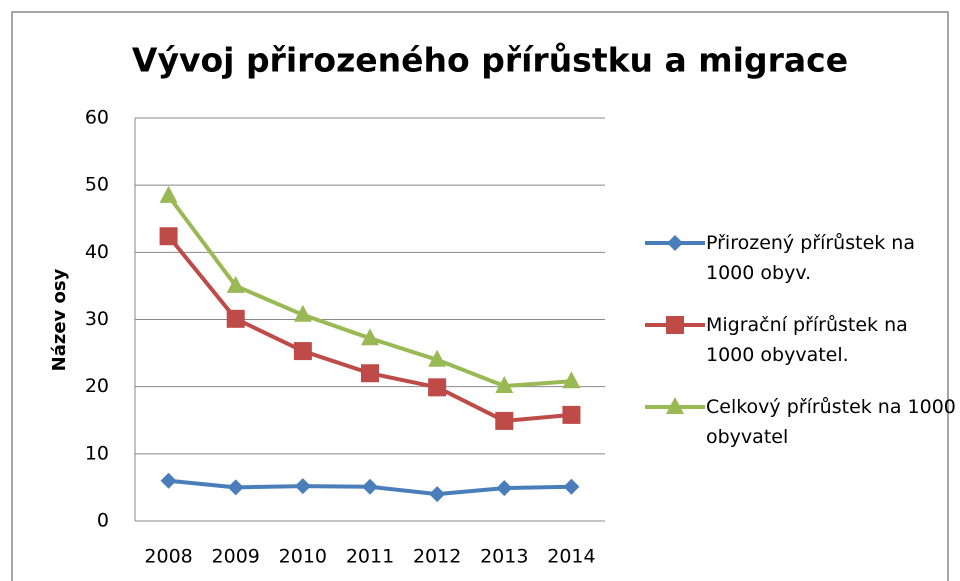 This screenshot has height=581, width=960. Describe the element at coordinates (303, 557) in the screenshot. I see `x-tick-label: 2010` at that location.